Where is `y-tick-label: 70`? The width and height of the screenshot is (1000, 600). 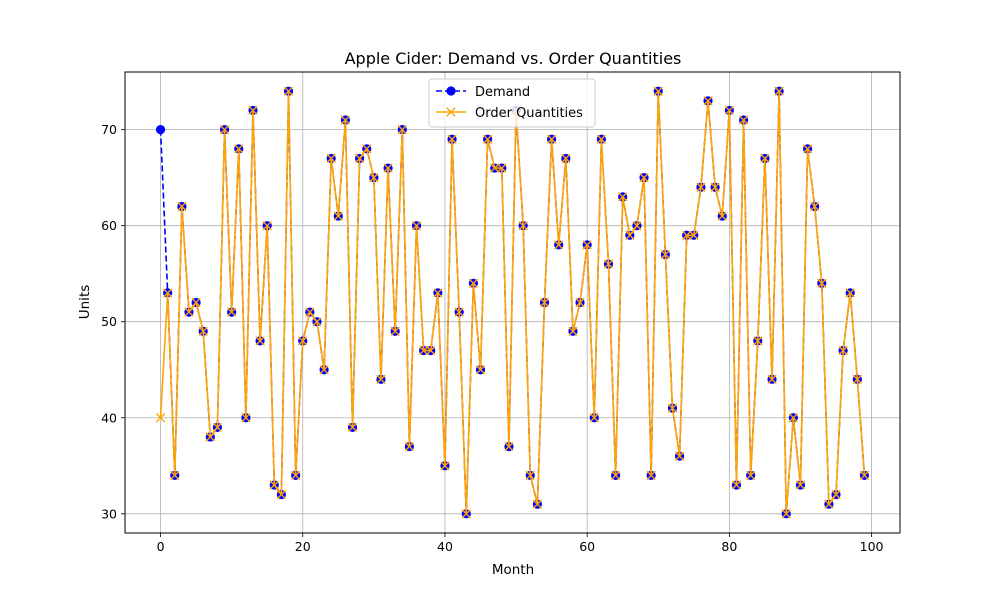
y-tick-label: 70 is located at coordinates (109, 129).